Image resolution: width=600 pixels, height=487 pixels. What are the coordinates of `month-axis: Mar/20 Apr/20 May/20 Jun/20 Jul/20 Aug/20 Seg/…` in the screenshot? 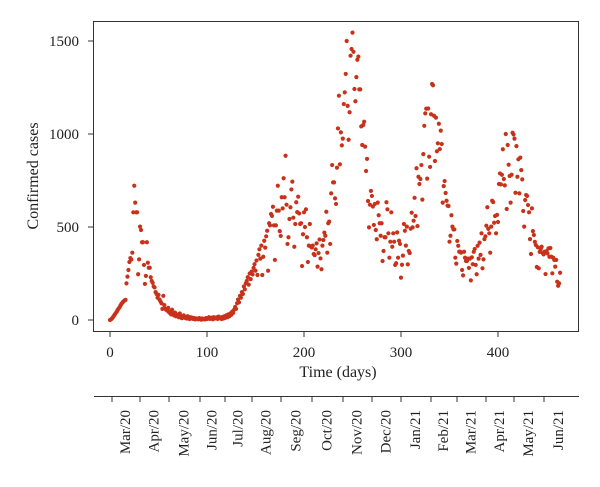 It's located at (336, 426).